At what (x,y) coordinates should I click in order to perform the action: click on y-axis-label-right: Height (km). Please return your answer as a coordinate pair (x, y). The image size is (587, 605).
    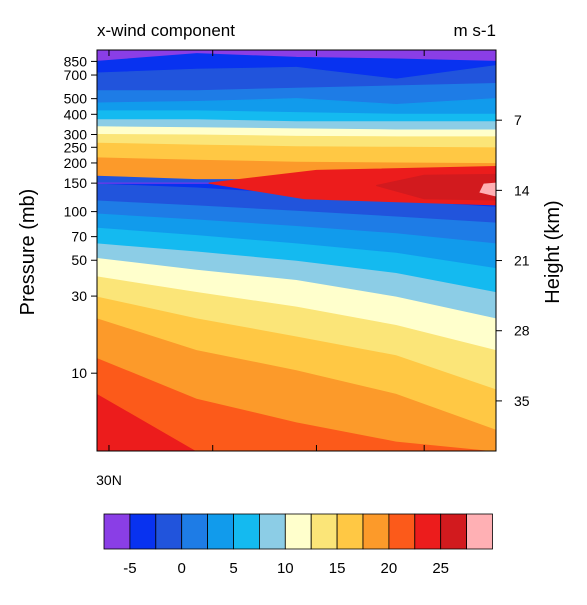
    Looking at the image, I should click on (553, 251).